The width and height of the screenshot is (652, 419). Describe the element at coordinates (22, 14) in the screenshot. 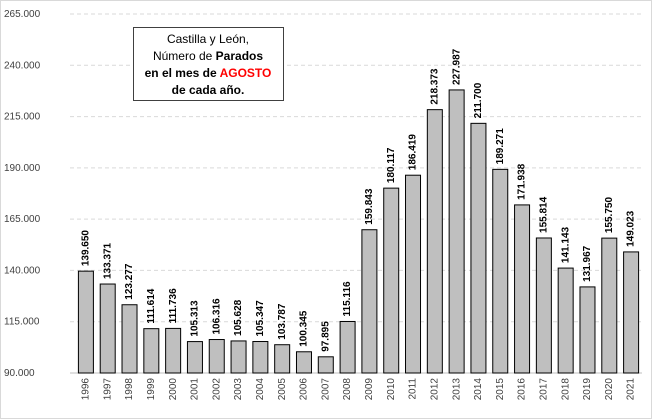

I see `y-tick-label: 265.000` at that location.